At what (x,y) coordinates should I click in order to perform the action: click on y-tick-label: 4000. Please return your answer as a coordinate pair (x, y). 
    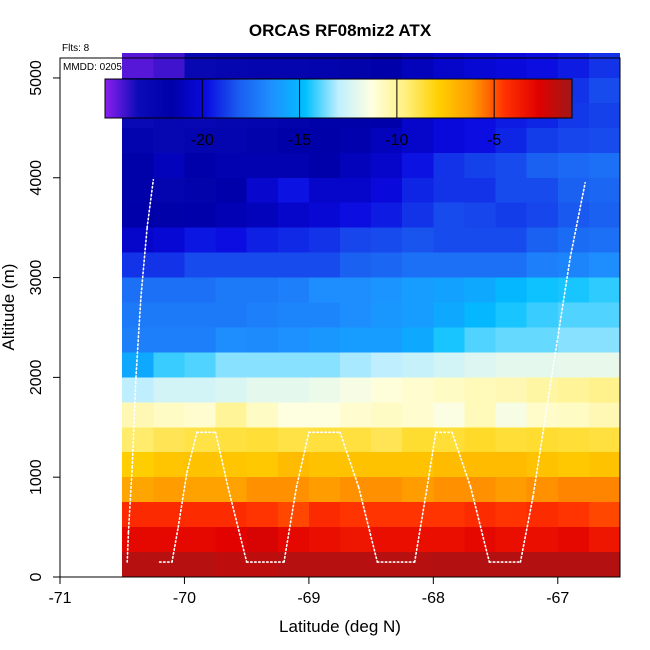
    Looking at the image, I should click on (36, 178).